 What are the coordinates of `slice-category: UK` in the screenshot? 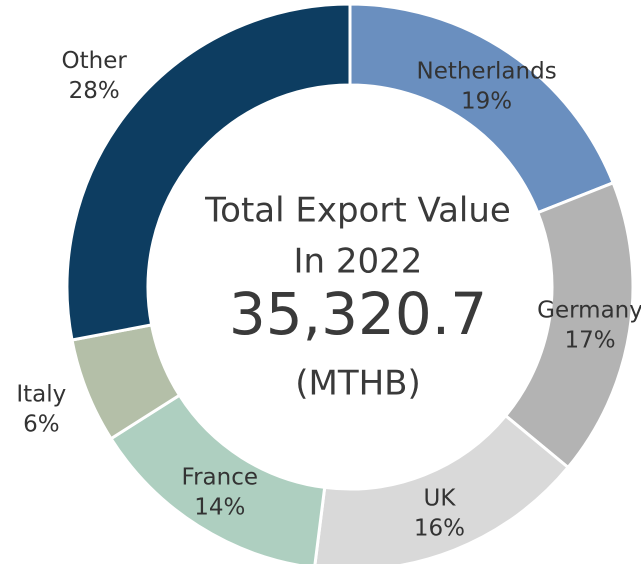 It's located at (439, 498).